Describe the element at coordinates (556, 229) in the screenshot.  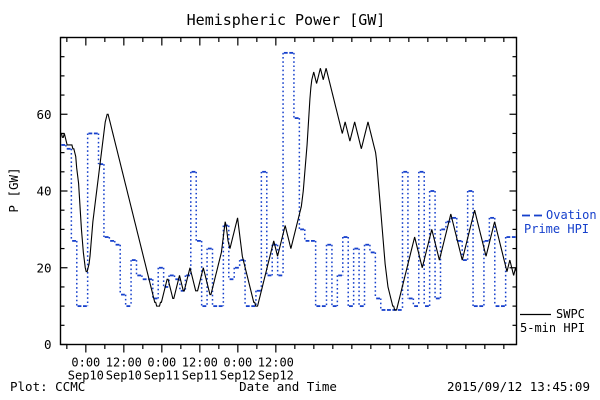
I see `legend-ovation-label-line2: Prime HPI` at that location.